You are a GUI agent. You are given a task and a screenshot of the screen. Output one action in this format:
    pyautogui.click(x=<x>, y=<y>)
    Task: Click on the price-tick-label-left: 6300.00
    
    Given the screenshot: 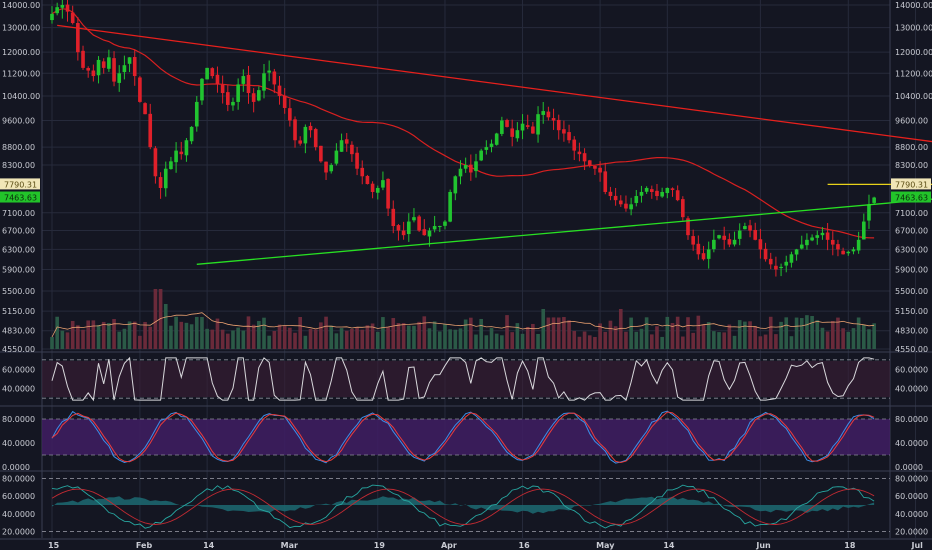 What is the action you would take?
    pyautogui.click(x=18, y=249)
    